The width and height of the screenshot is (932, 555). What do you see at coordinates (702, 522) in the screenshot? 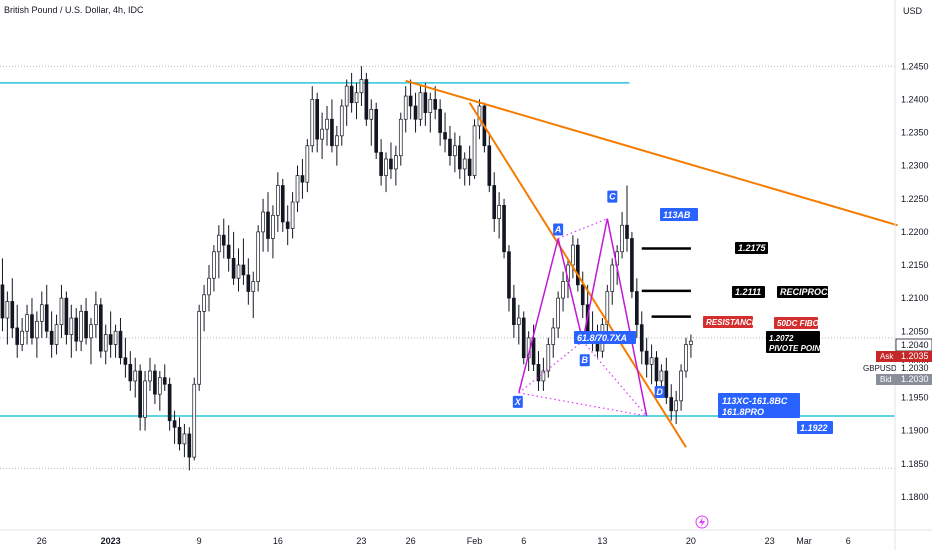
I see `lightning-icon` at bounding box center [702, 522].